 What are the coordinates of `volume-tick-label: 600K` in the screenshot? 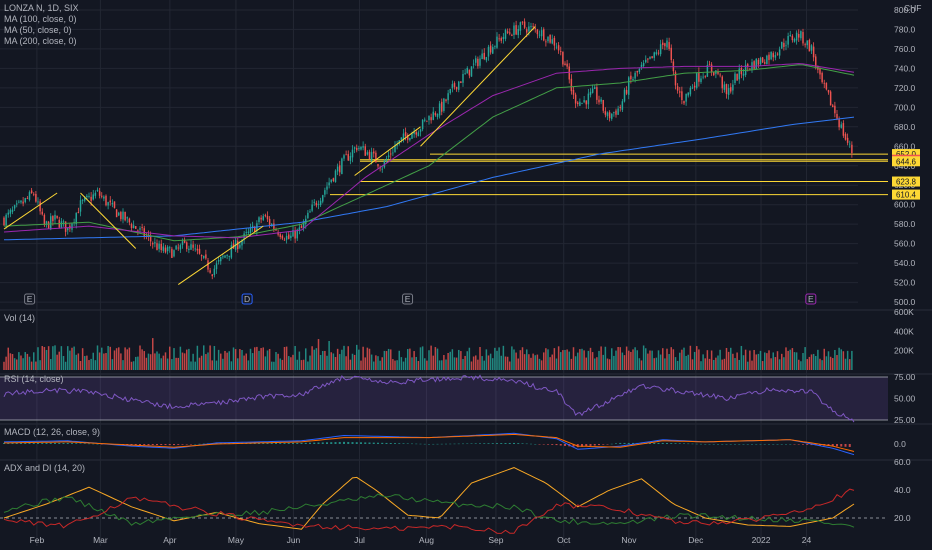 It's located at (904, 312).